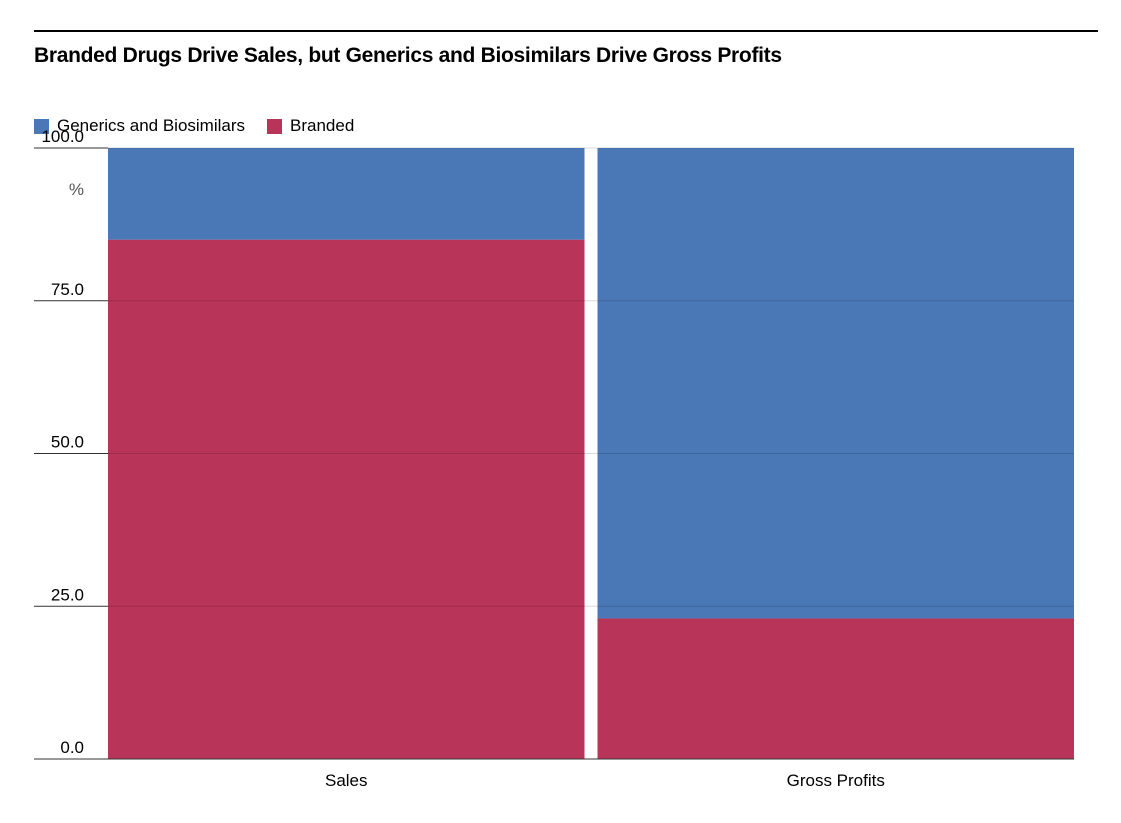 The width and height of the screenshot is (1121, 823). Describe the element at coordinates (72, 747) in the screenshot. I see `y-tick-label: 0.0` at that location.